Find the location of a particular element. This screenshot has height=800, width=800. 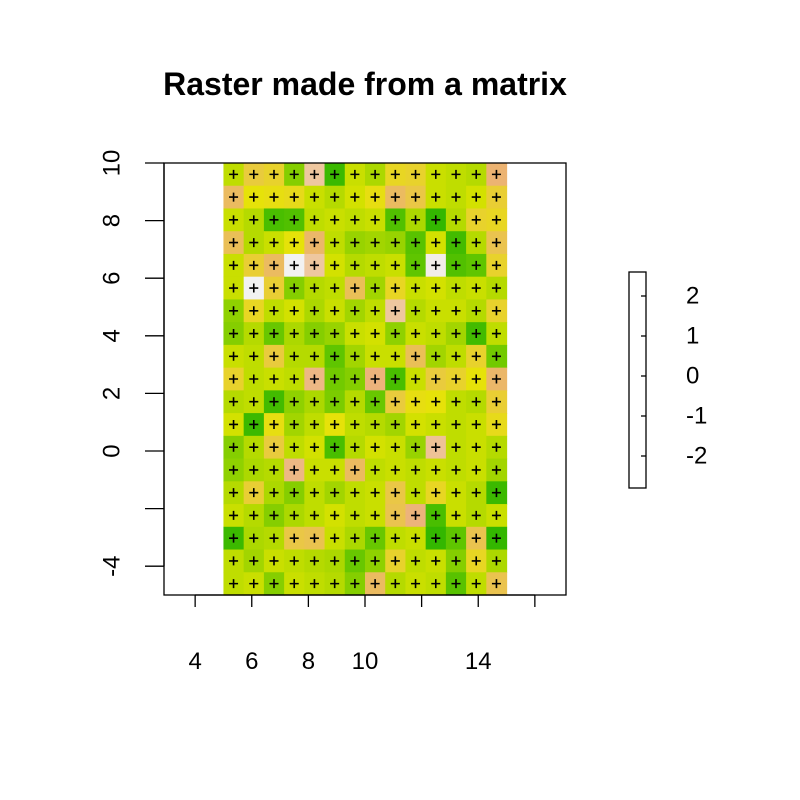

x-tick-label: 14 is located at coordinates (478, 661).